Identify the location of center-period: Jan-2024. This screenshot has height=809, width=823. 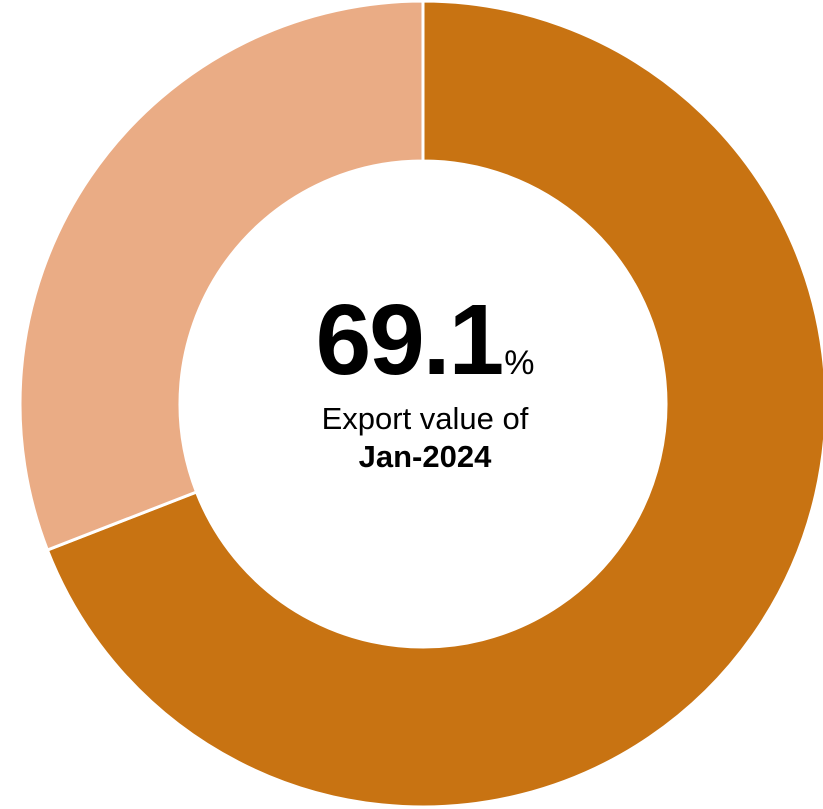
(425, 457).